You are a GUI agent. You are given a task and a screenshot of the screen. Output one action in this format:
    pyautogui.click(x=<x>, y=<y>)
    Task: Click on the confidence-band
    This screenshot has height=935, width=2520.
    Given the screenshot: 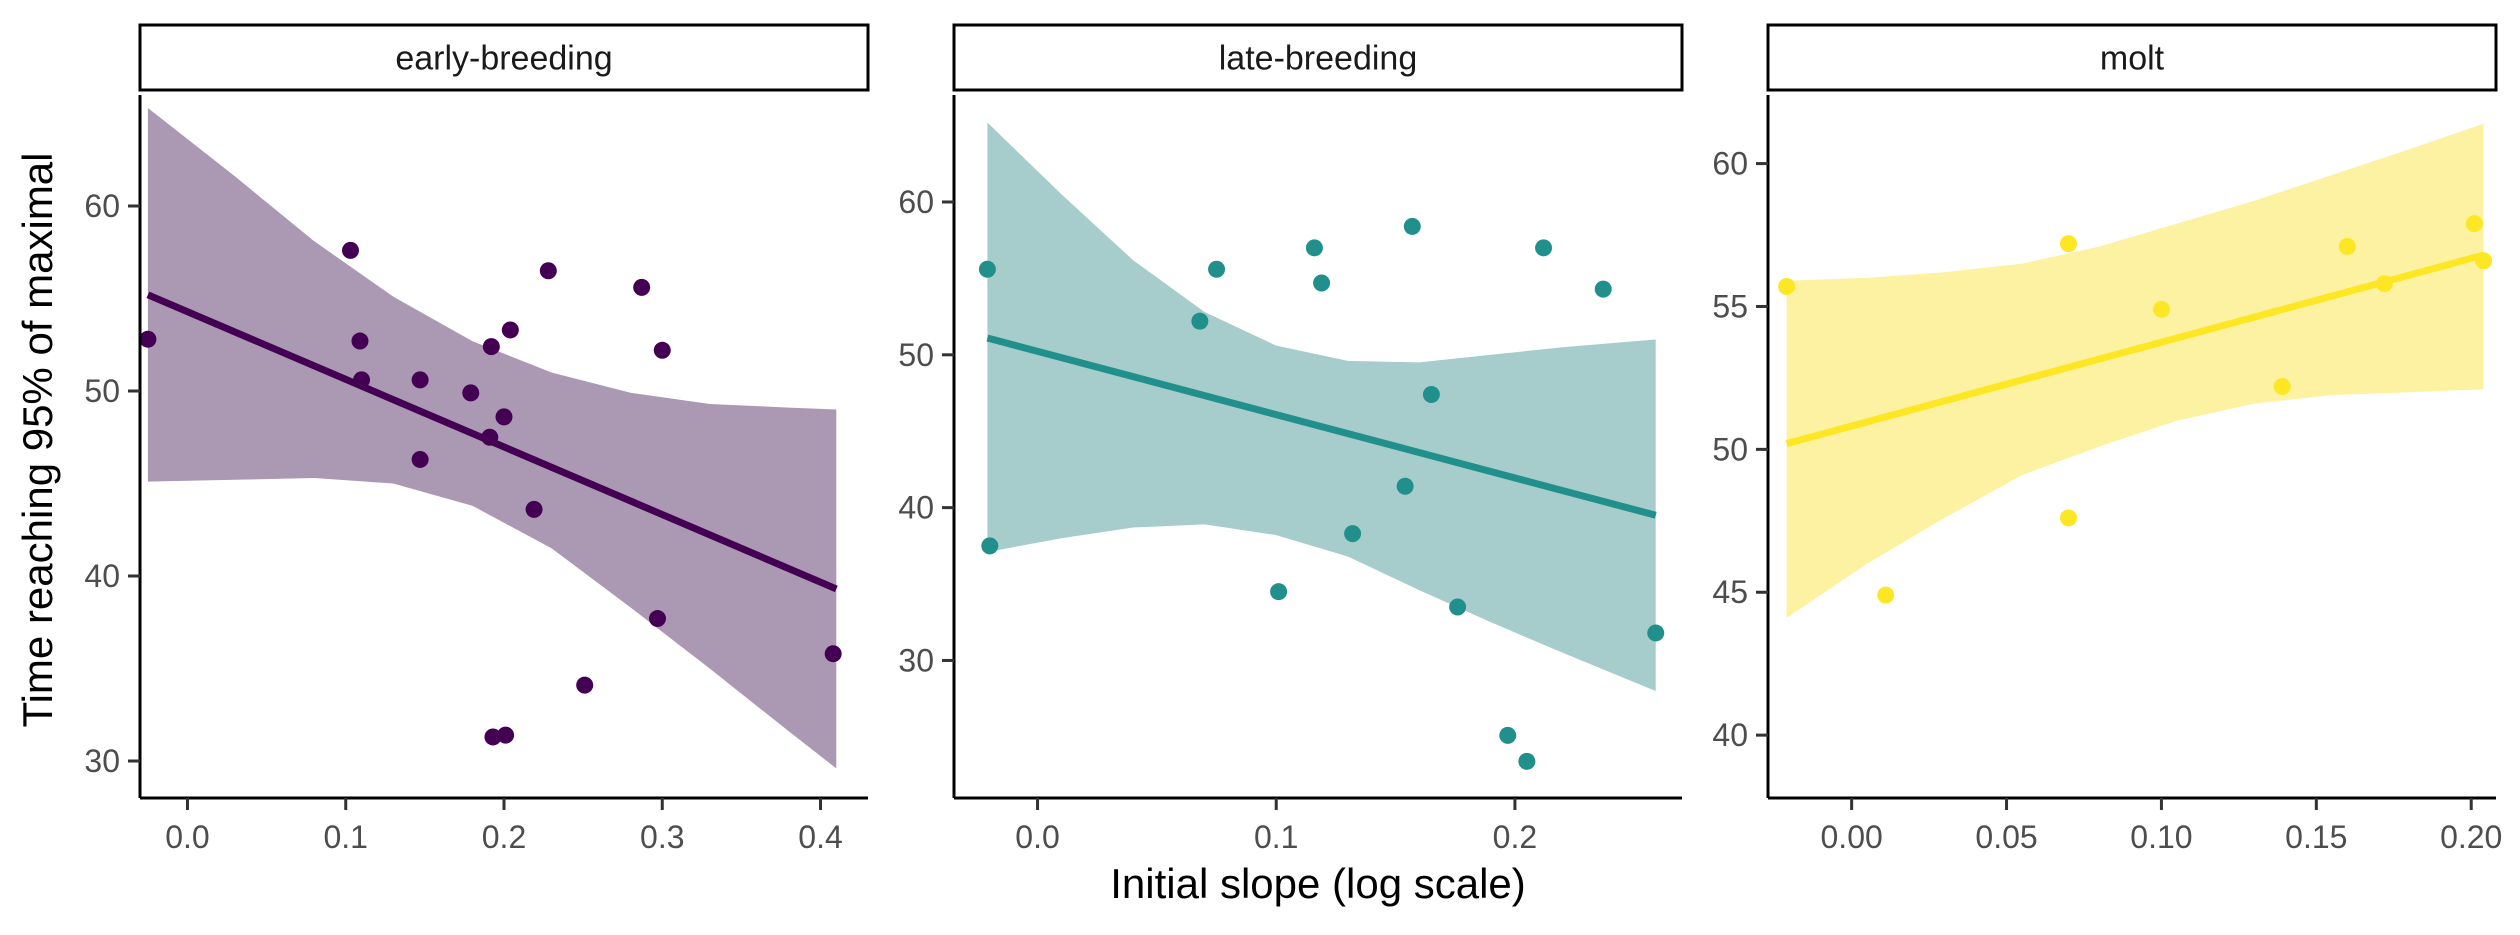 What is the action you would take?
    pyautogui.click(x=2135, y=370)
    